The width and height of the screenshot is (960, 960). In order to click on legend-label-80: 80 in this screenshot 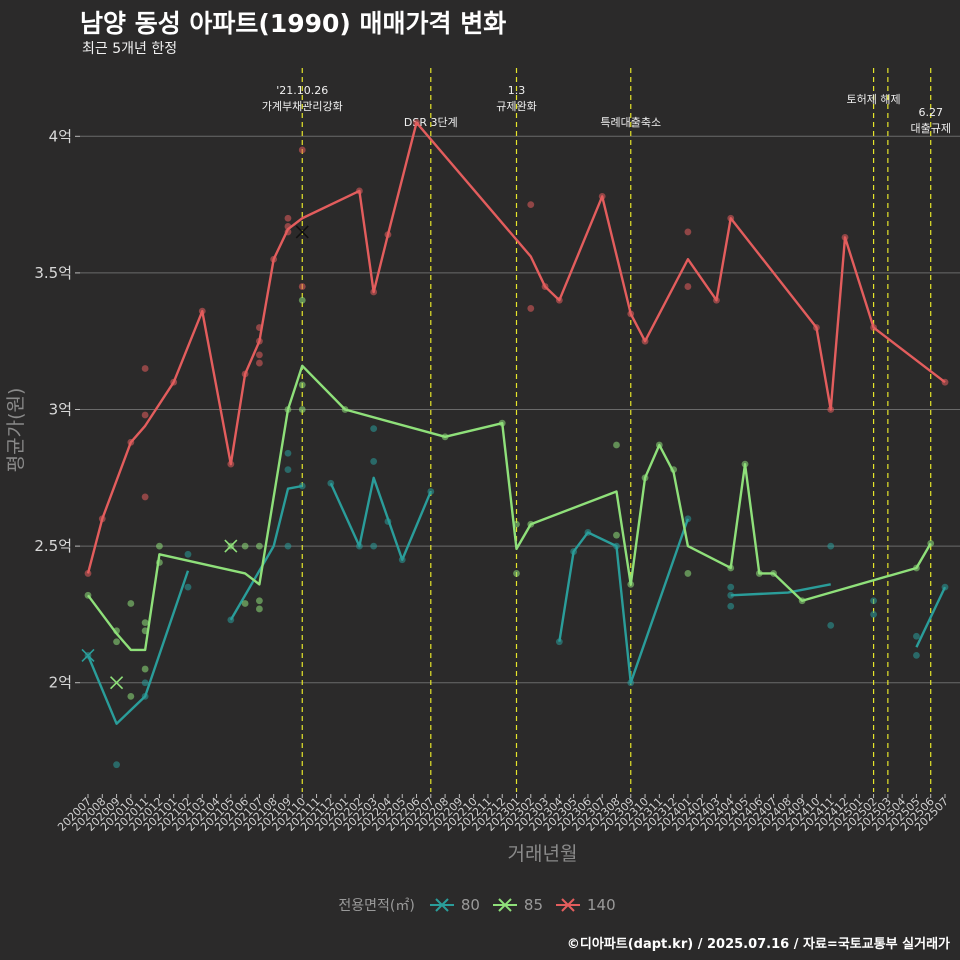, I will do `click(470, 905)`.